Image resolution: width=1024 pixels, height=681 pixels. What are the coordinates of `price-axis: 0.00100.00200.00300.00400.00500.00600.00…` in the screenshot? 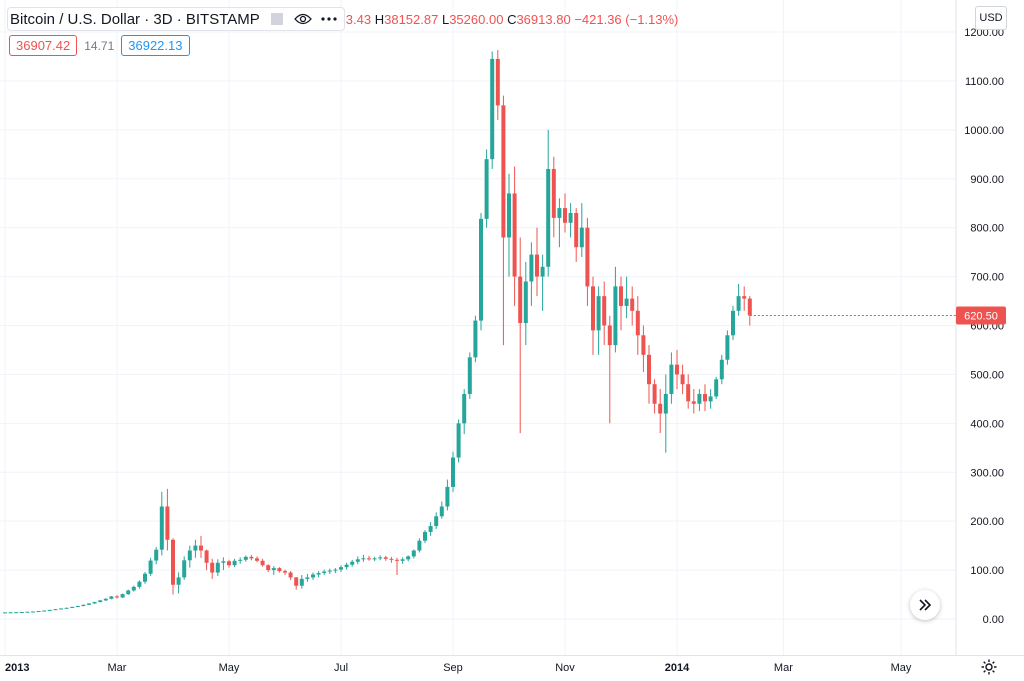 It's located at (984, 326).